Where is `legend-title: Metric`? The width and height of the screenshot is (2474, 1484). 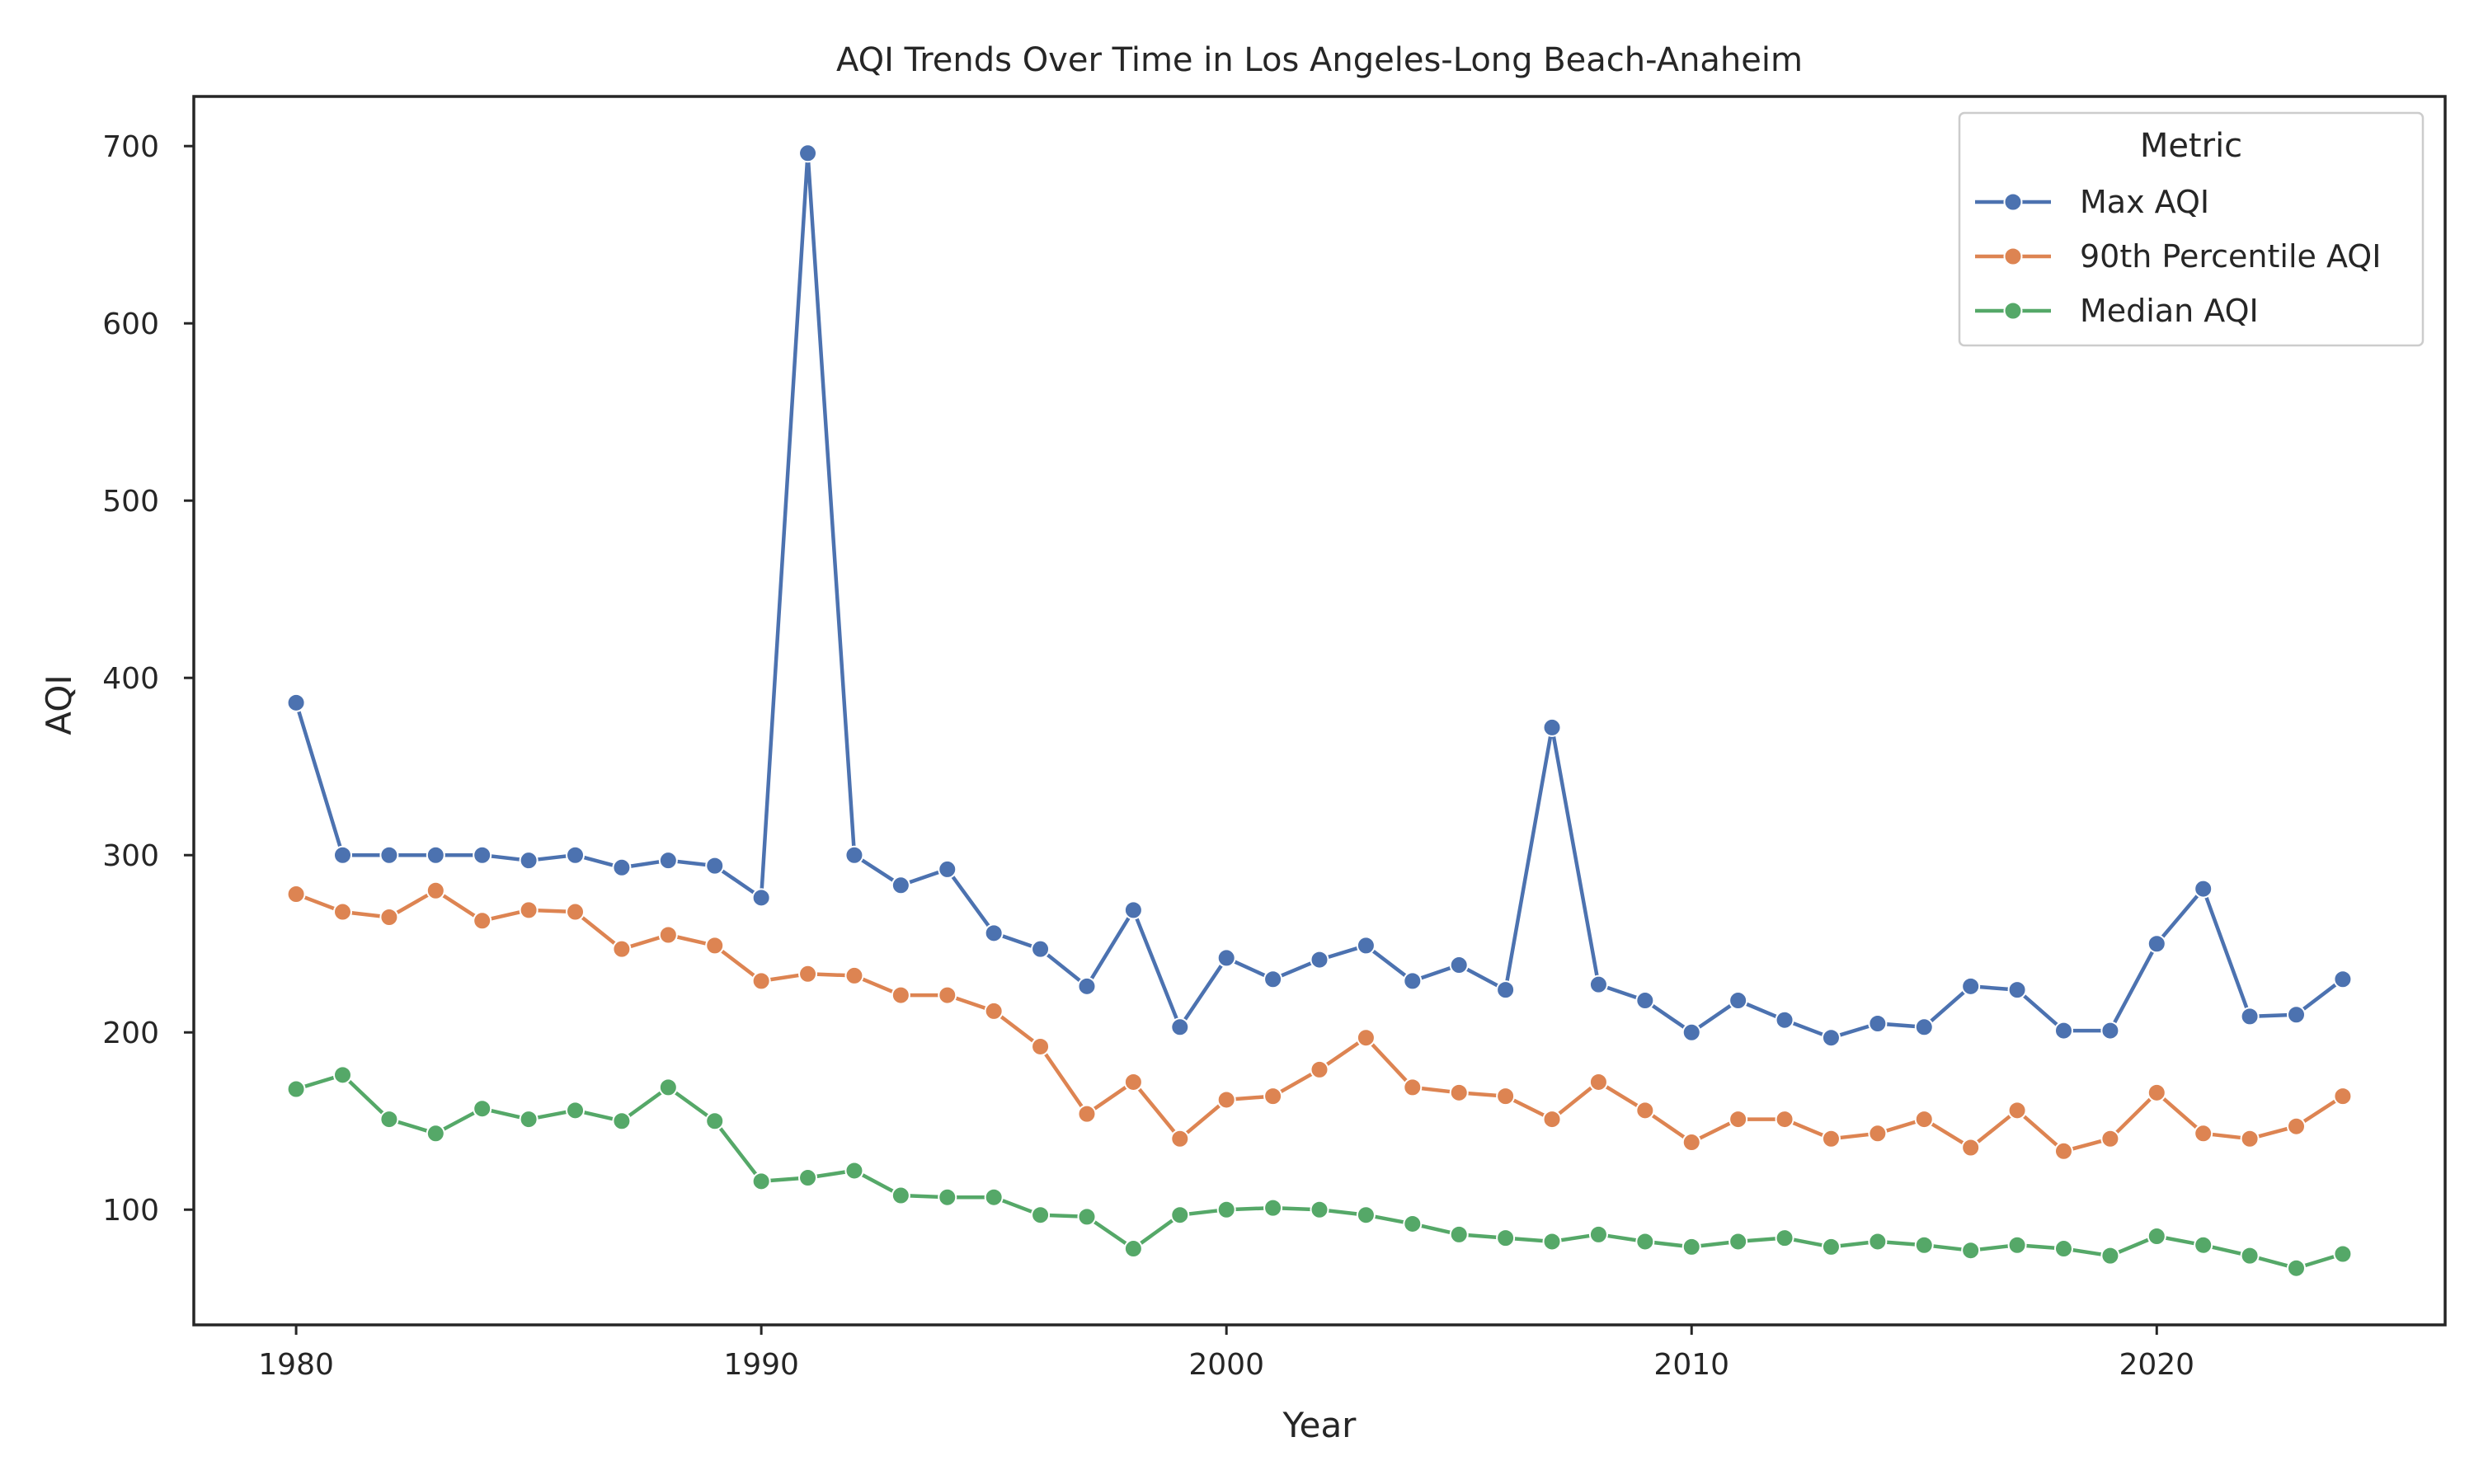
legend-title: Metric is located at coordinates (2191, 146).